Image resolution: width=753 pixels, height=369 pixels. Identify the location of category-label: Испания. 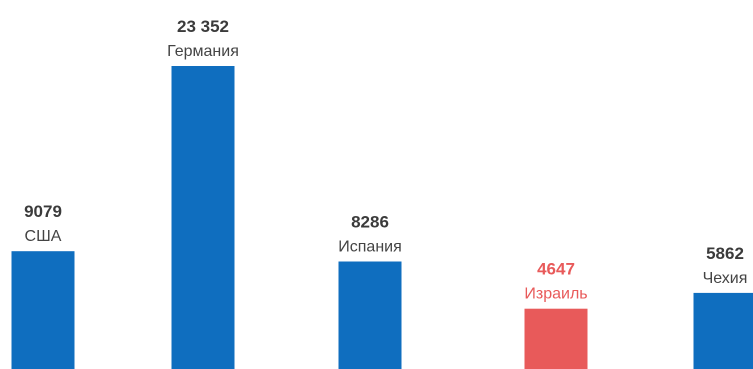
(370, 247).